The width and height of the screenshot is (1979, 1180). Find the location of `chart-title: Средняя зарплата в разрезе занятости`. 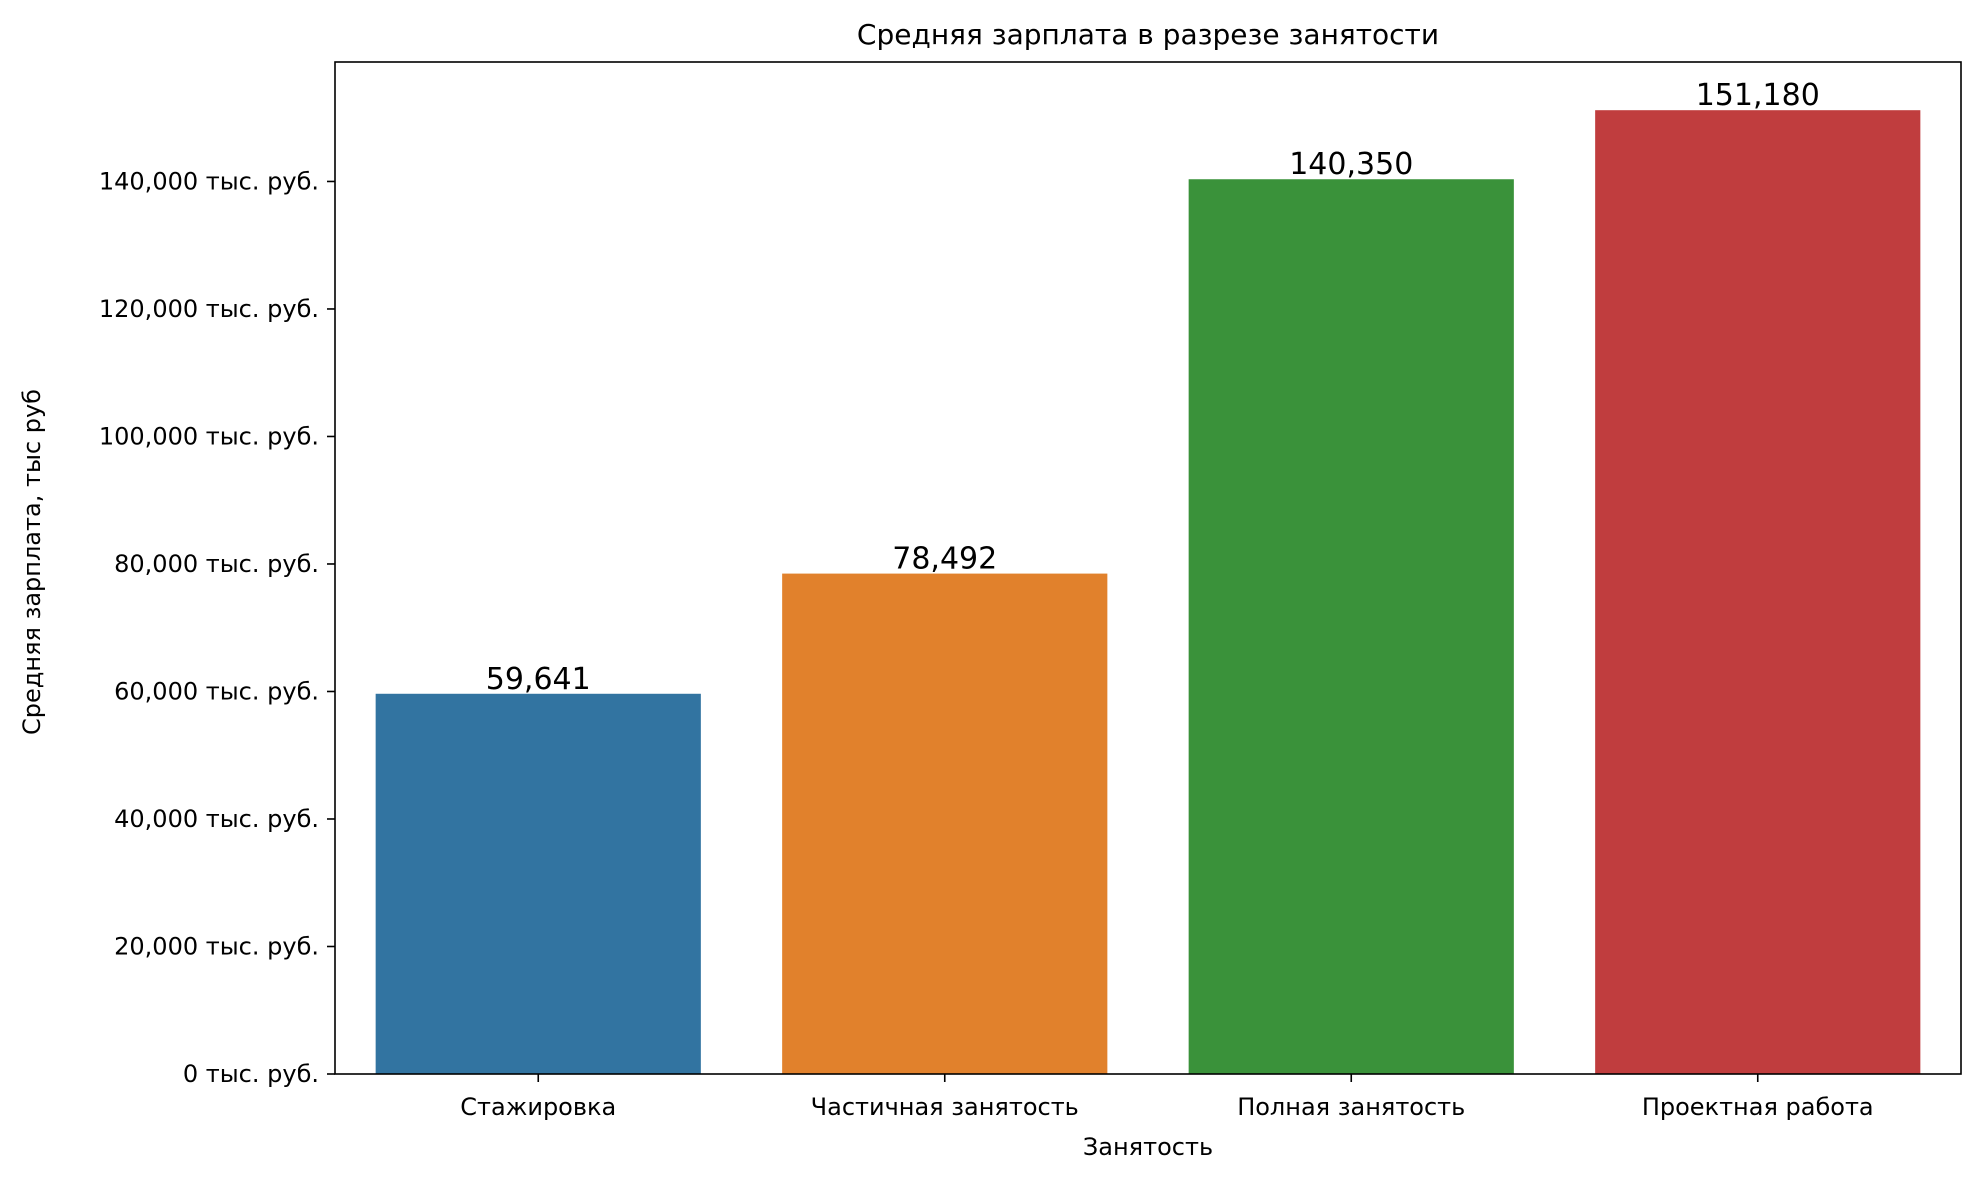

chart-title: Средняя зарплата в разрезе занятости is located at coordinates (1148, 34).